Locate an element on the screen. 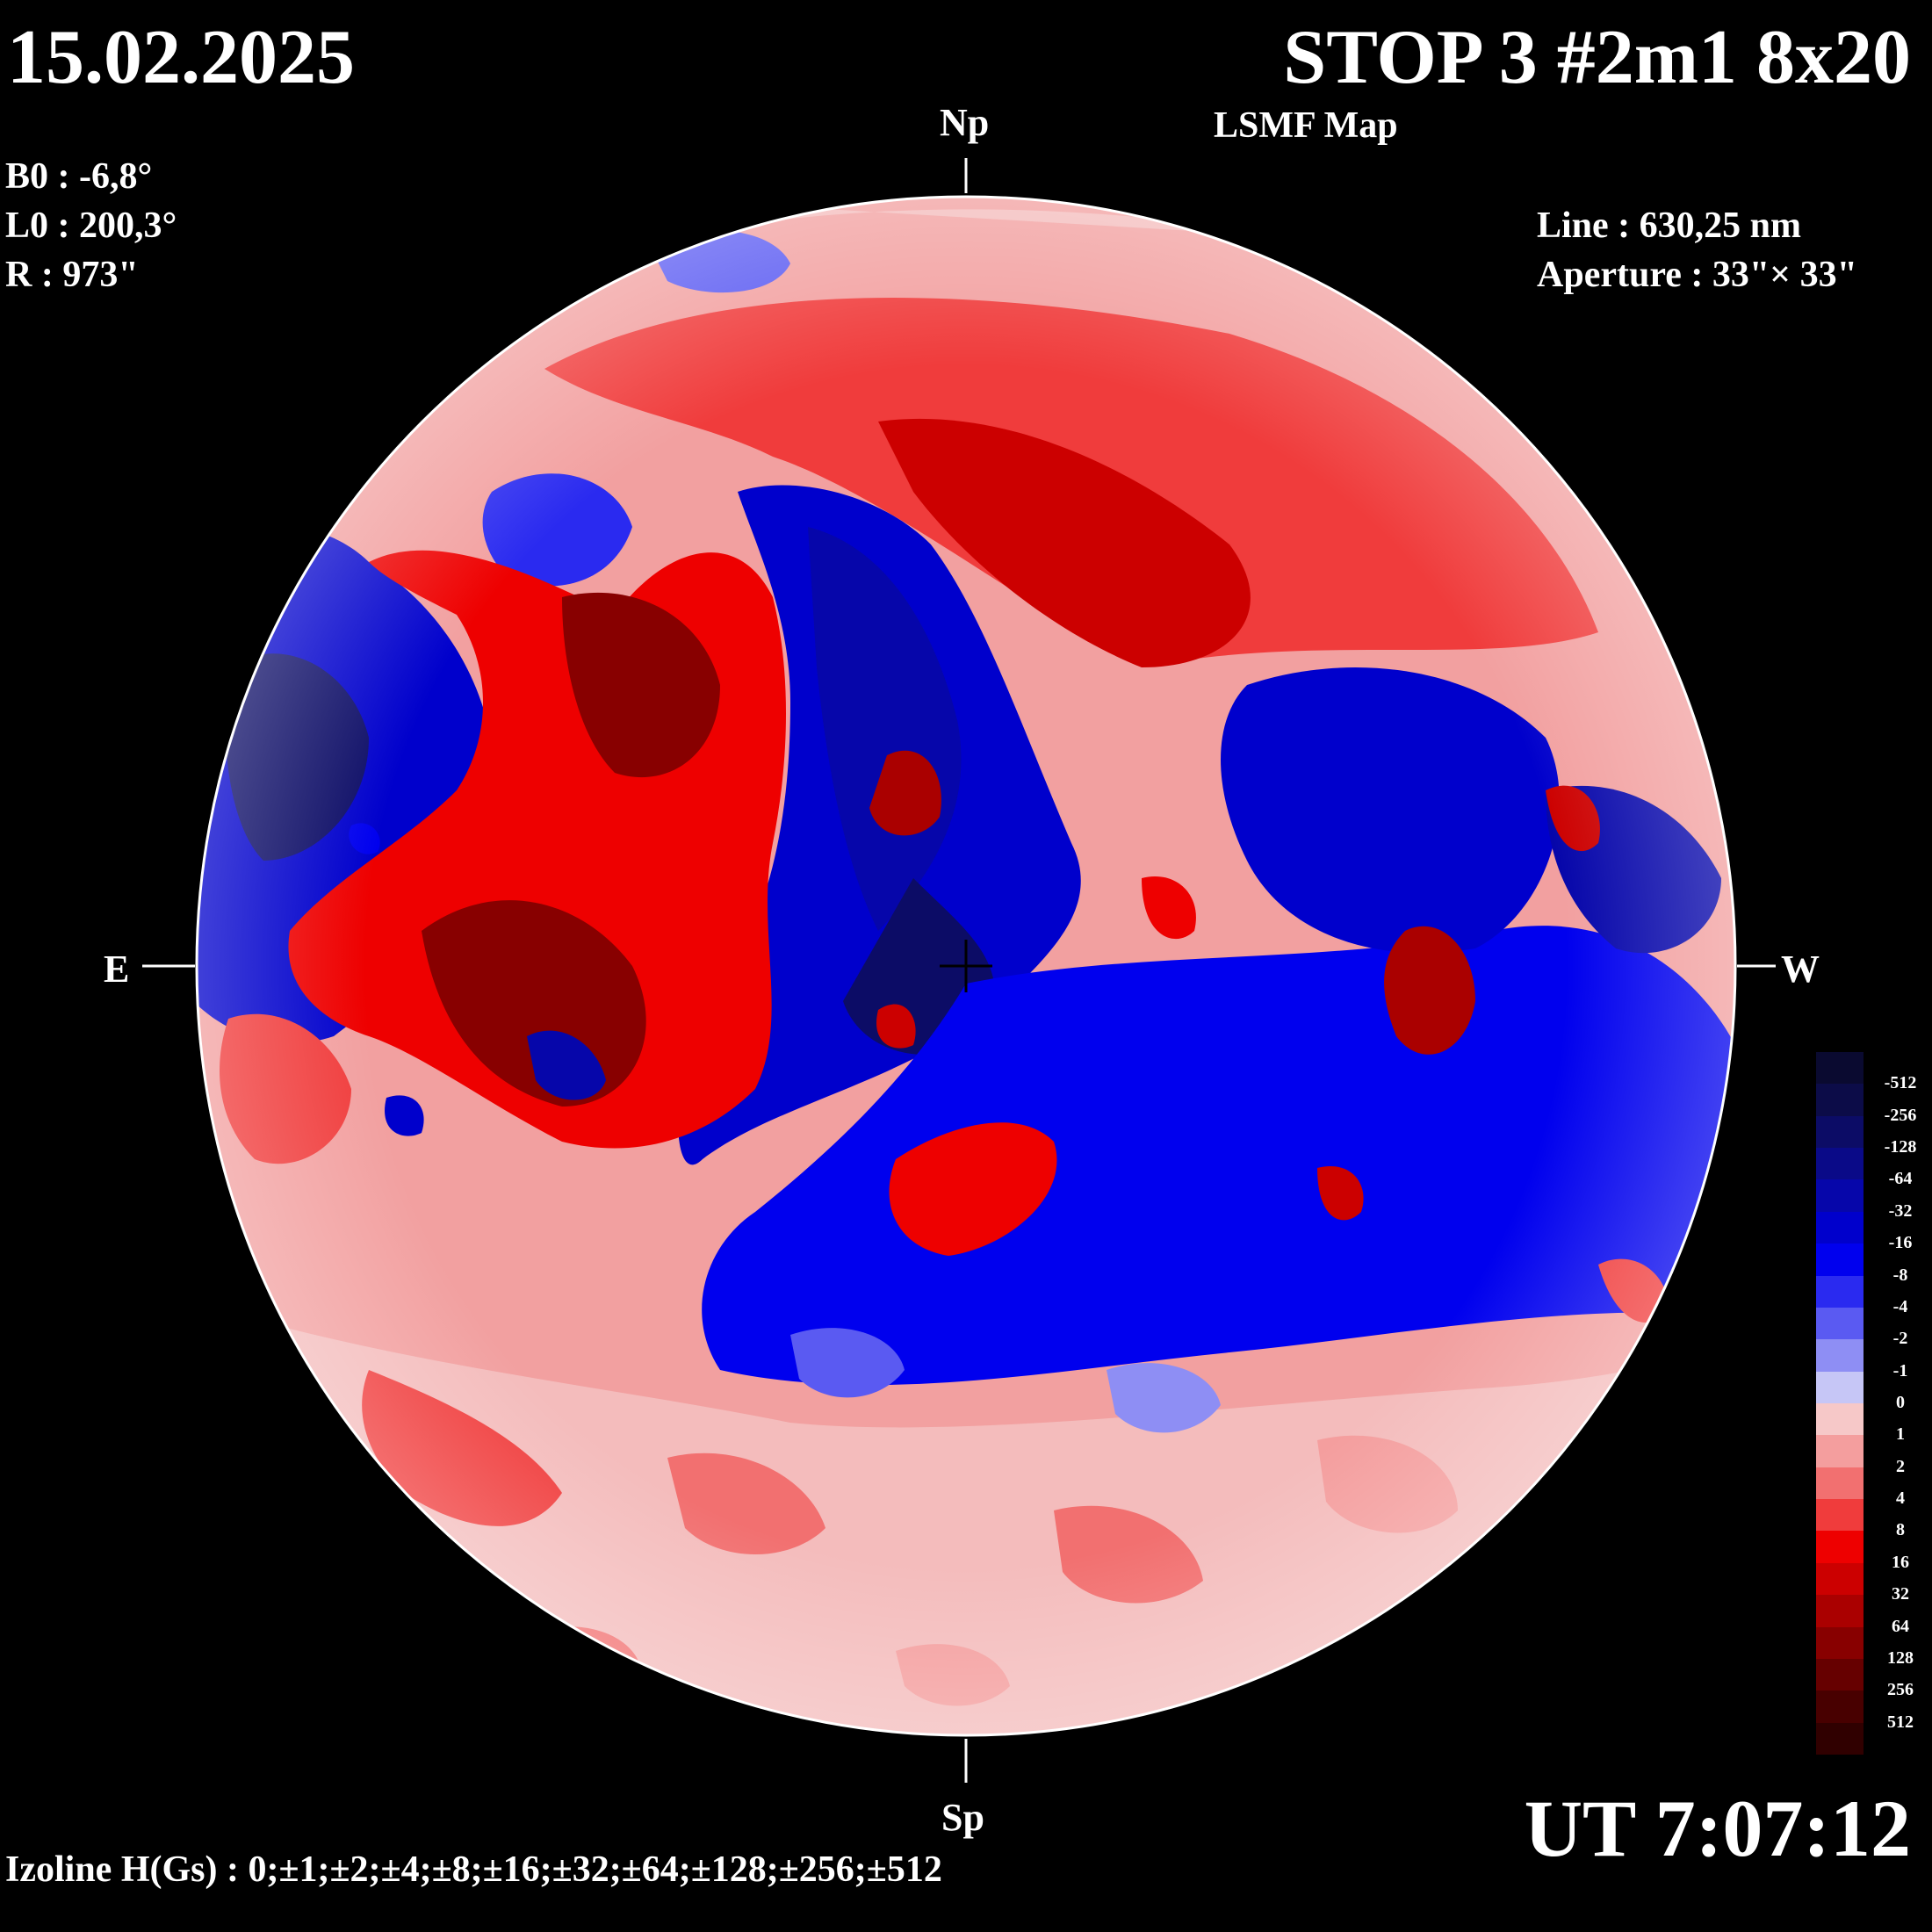 The width and height of the screenshot is (1932, 1932). colorbar-label: 64 is located at coordinates (1901, 1626).